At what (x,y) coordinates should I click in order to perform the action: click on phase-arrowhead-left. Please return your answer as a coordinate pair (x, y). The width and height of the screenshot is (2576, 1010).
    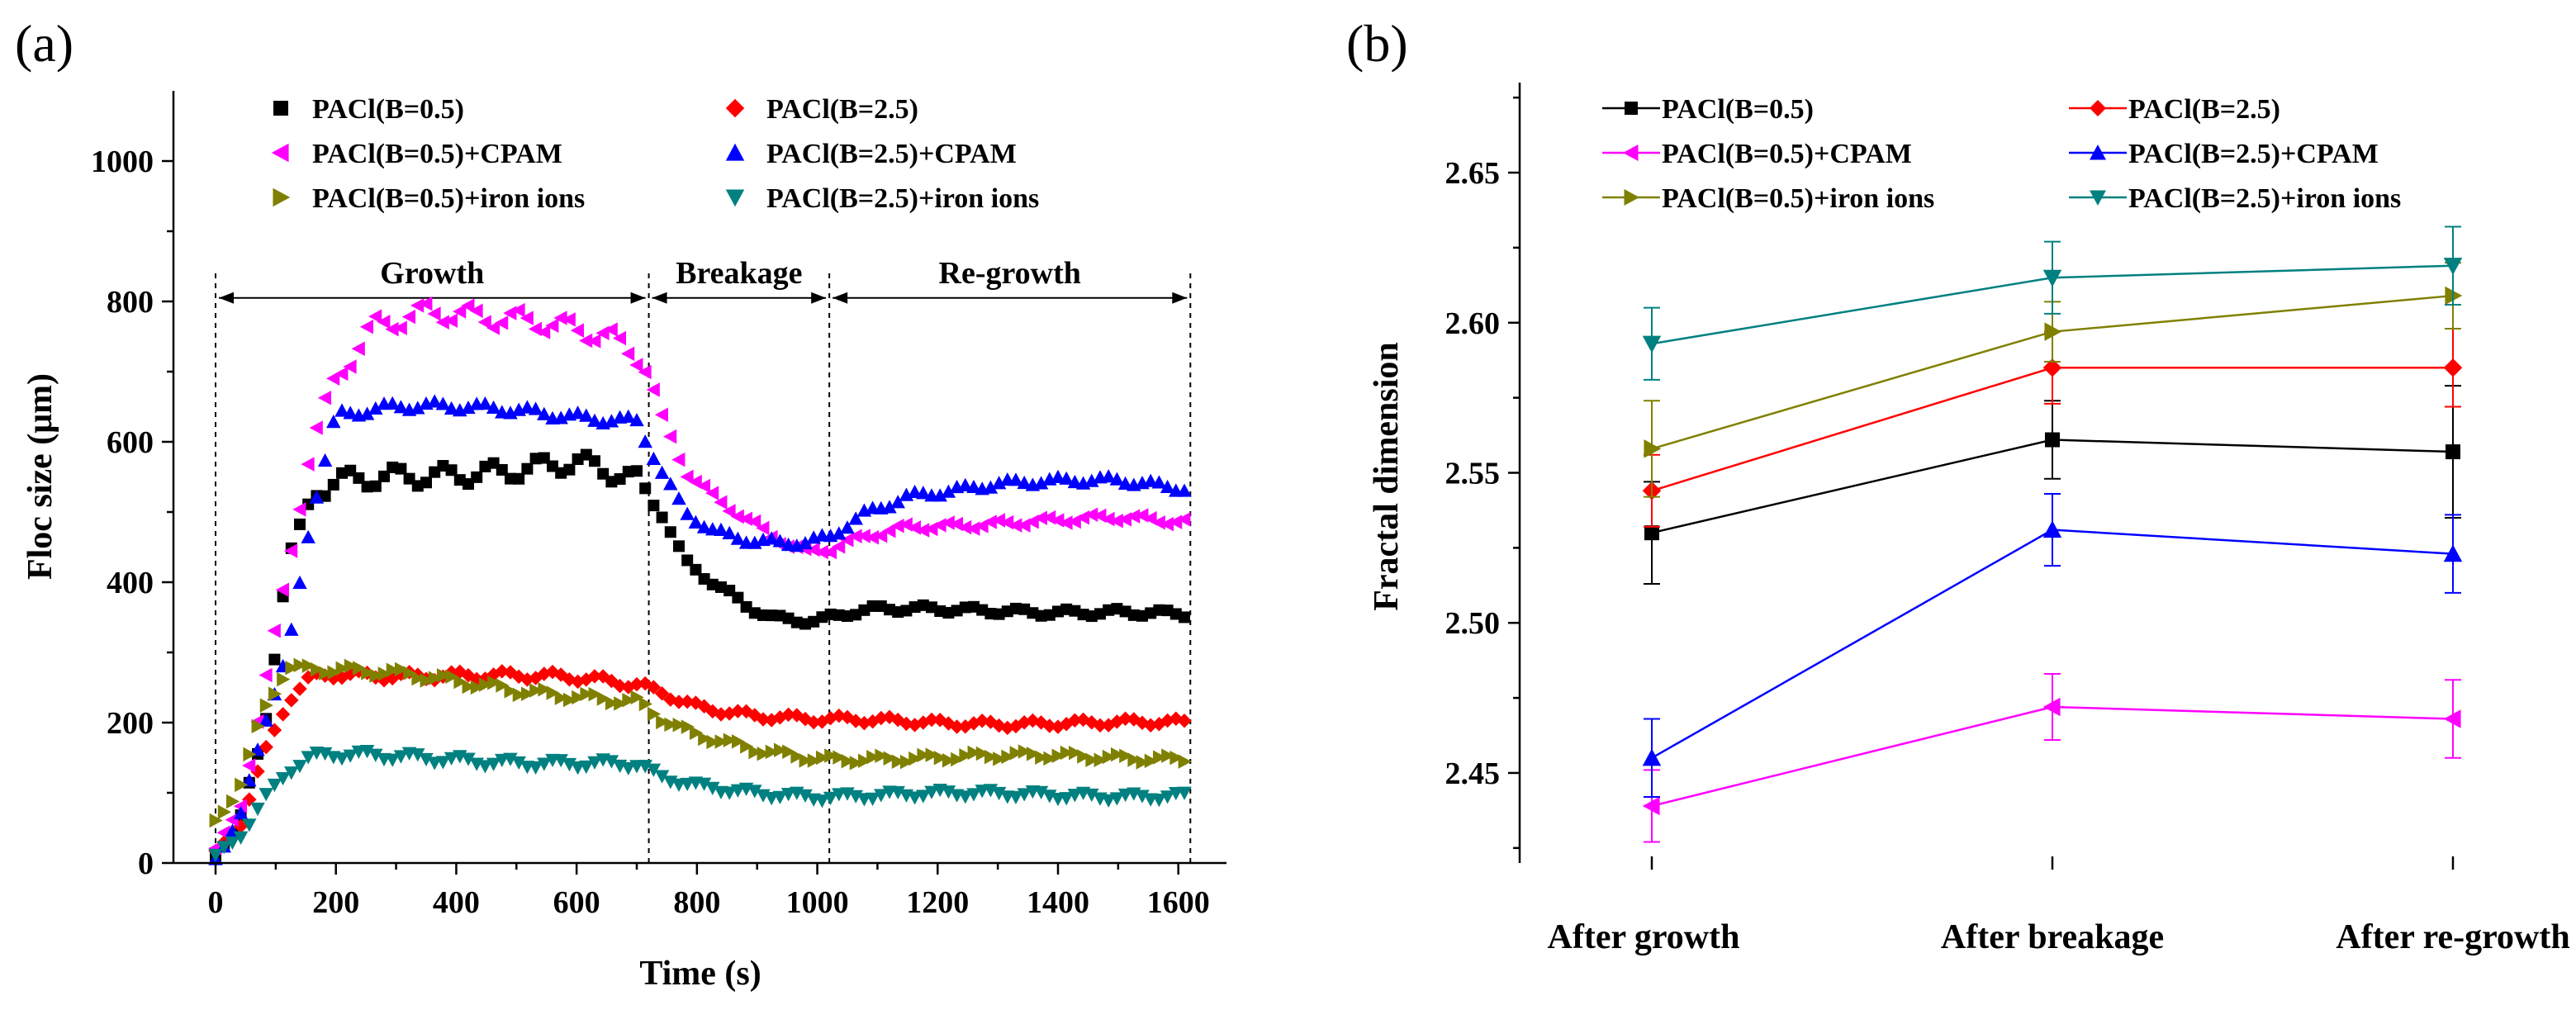
    Looking at the image, I should click on (227, 298).